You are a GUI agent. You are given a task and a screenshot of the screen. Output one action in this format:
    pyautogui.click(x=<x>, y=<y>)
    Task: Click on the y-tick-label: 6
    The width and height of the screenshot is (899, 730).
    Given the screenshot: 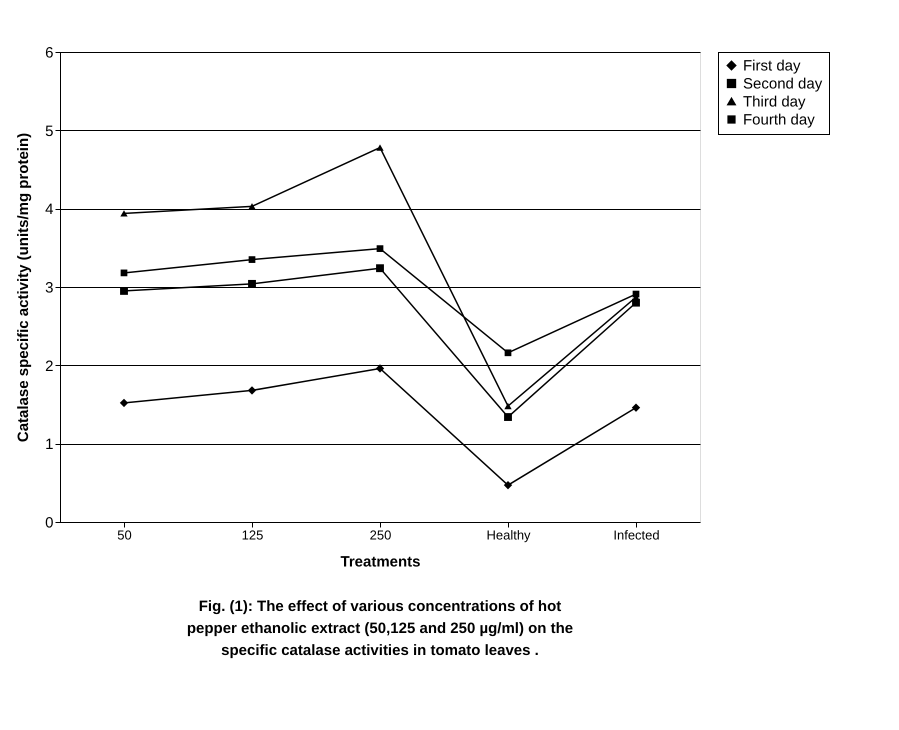 What is the action you would take?
    pyautogui.click(x=49, y=53)
    